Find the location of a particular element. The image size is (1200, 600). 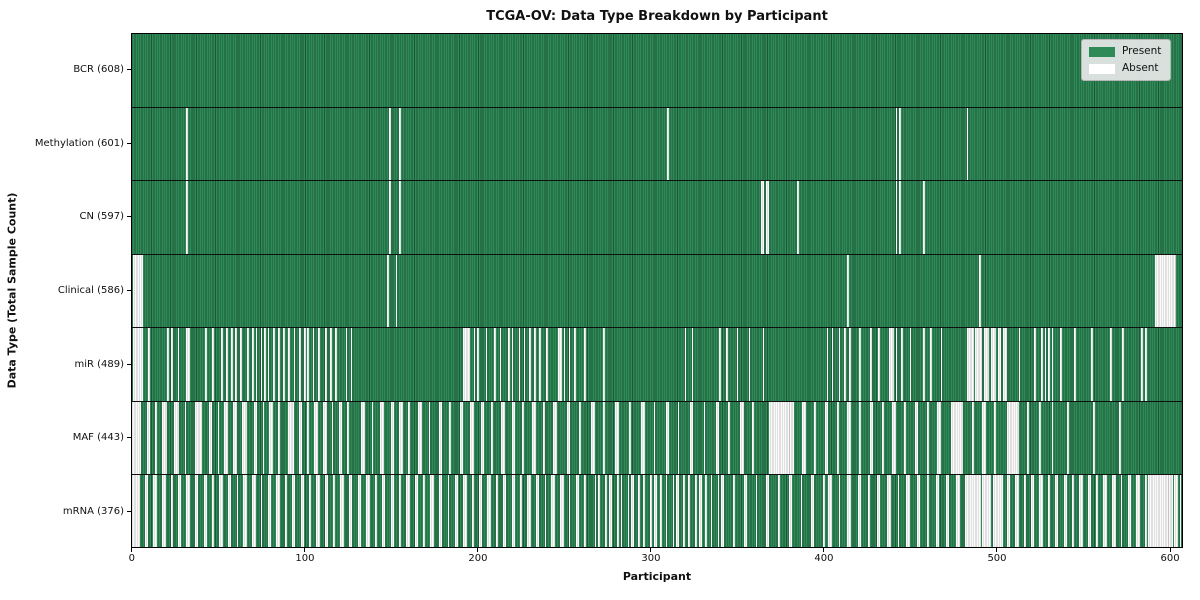

y-tick-label-MAF: MAF (443) is located at coordinates (98, 438).